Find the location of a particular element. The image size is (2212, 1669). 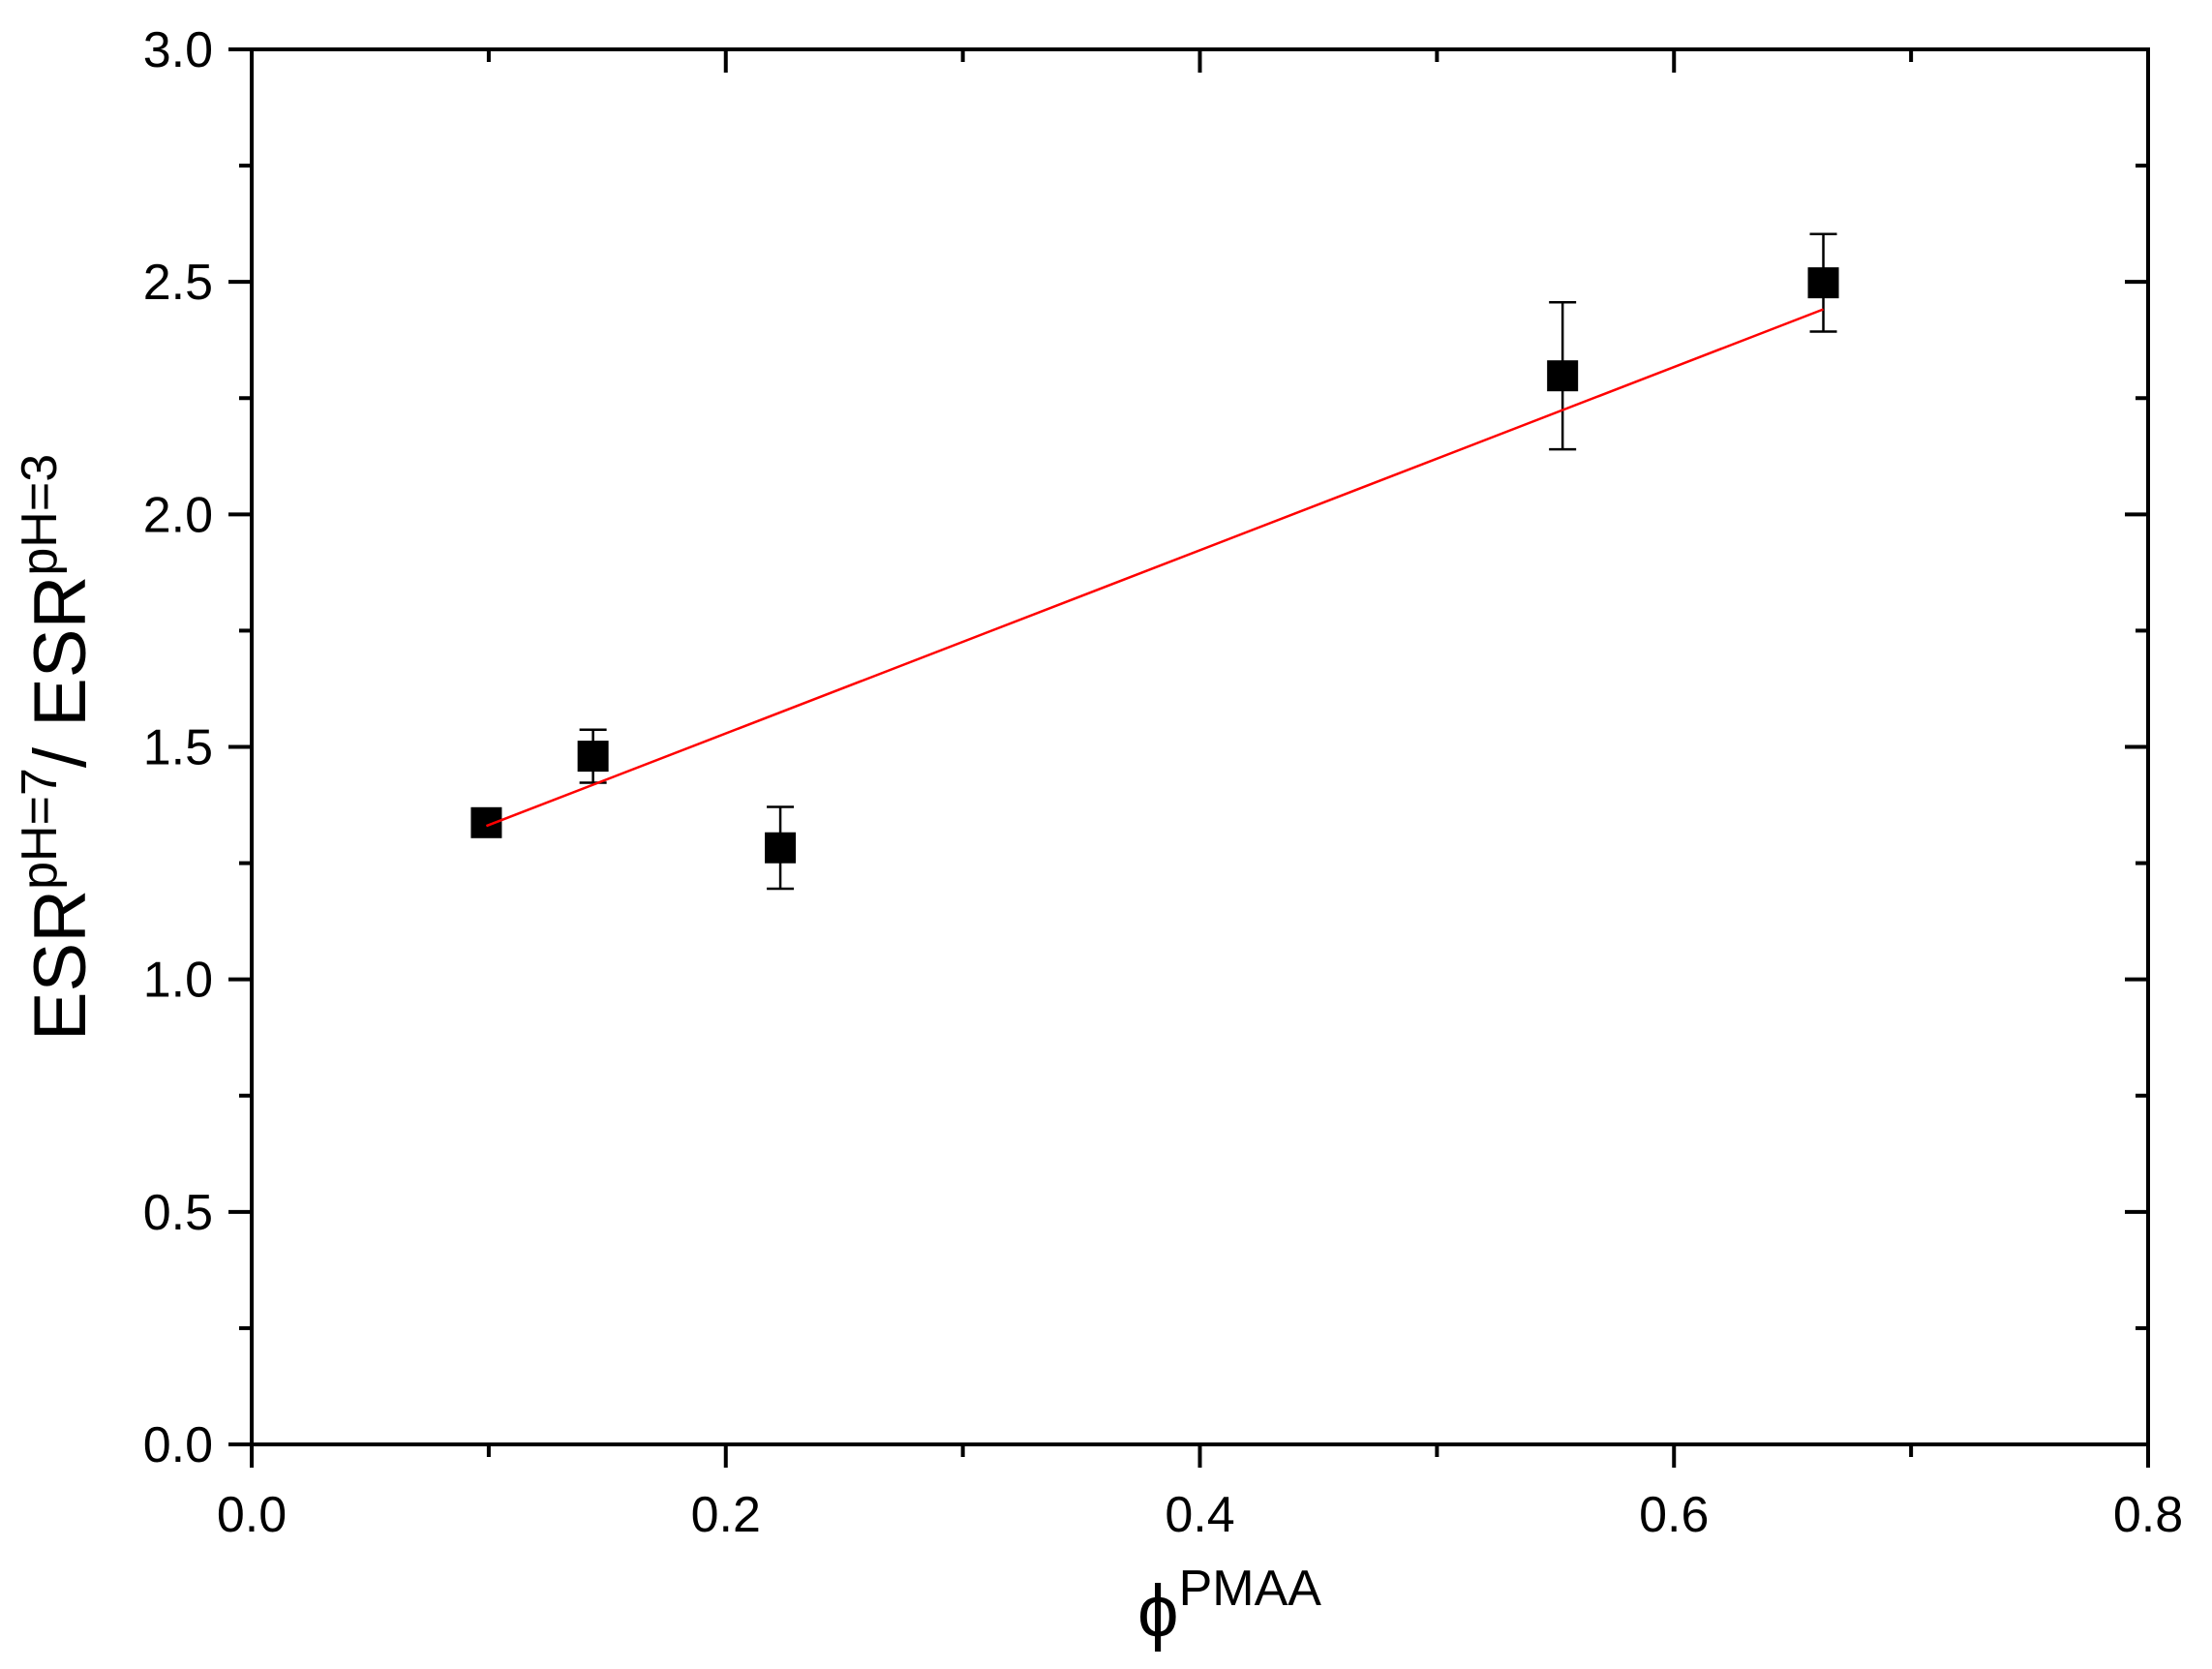

y-label-sup: pH=3 is located at coordinates (40, 515).